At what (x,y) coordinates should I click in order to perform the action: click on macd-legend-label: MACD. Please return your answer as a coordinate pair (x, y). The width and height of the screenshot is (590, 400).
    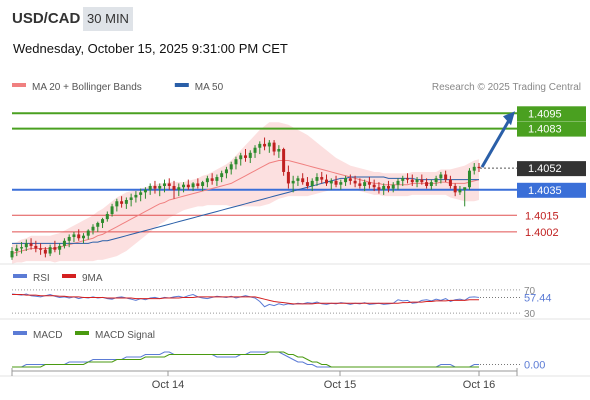
    Looking at the image, I should click on (47, 335).